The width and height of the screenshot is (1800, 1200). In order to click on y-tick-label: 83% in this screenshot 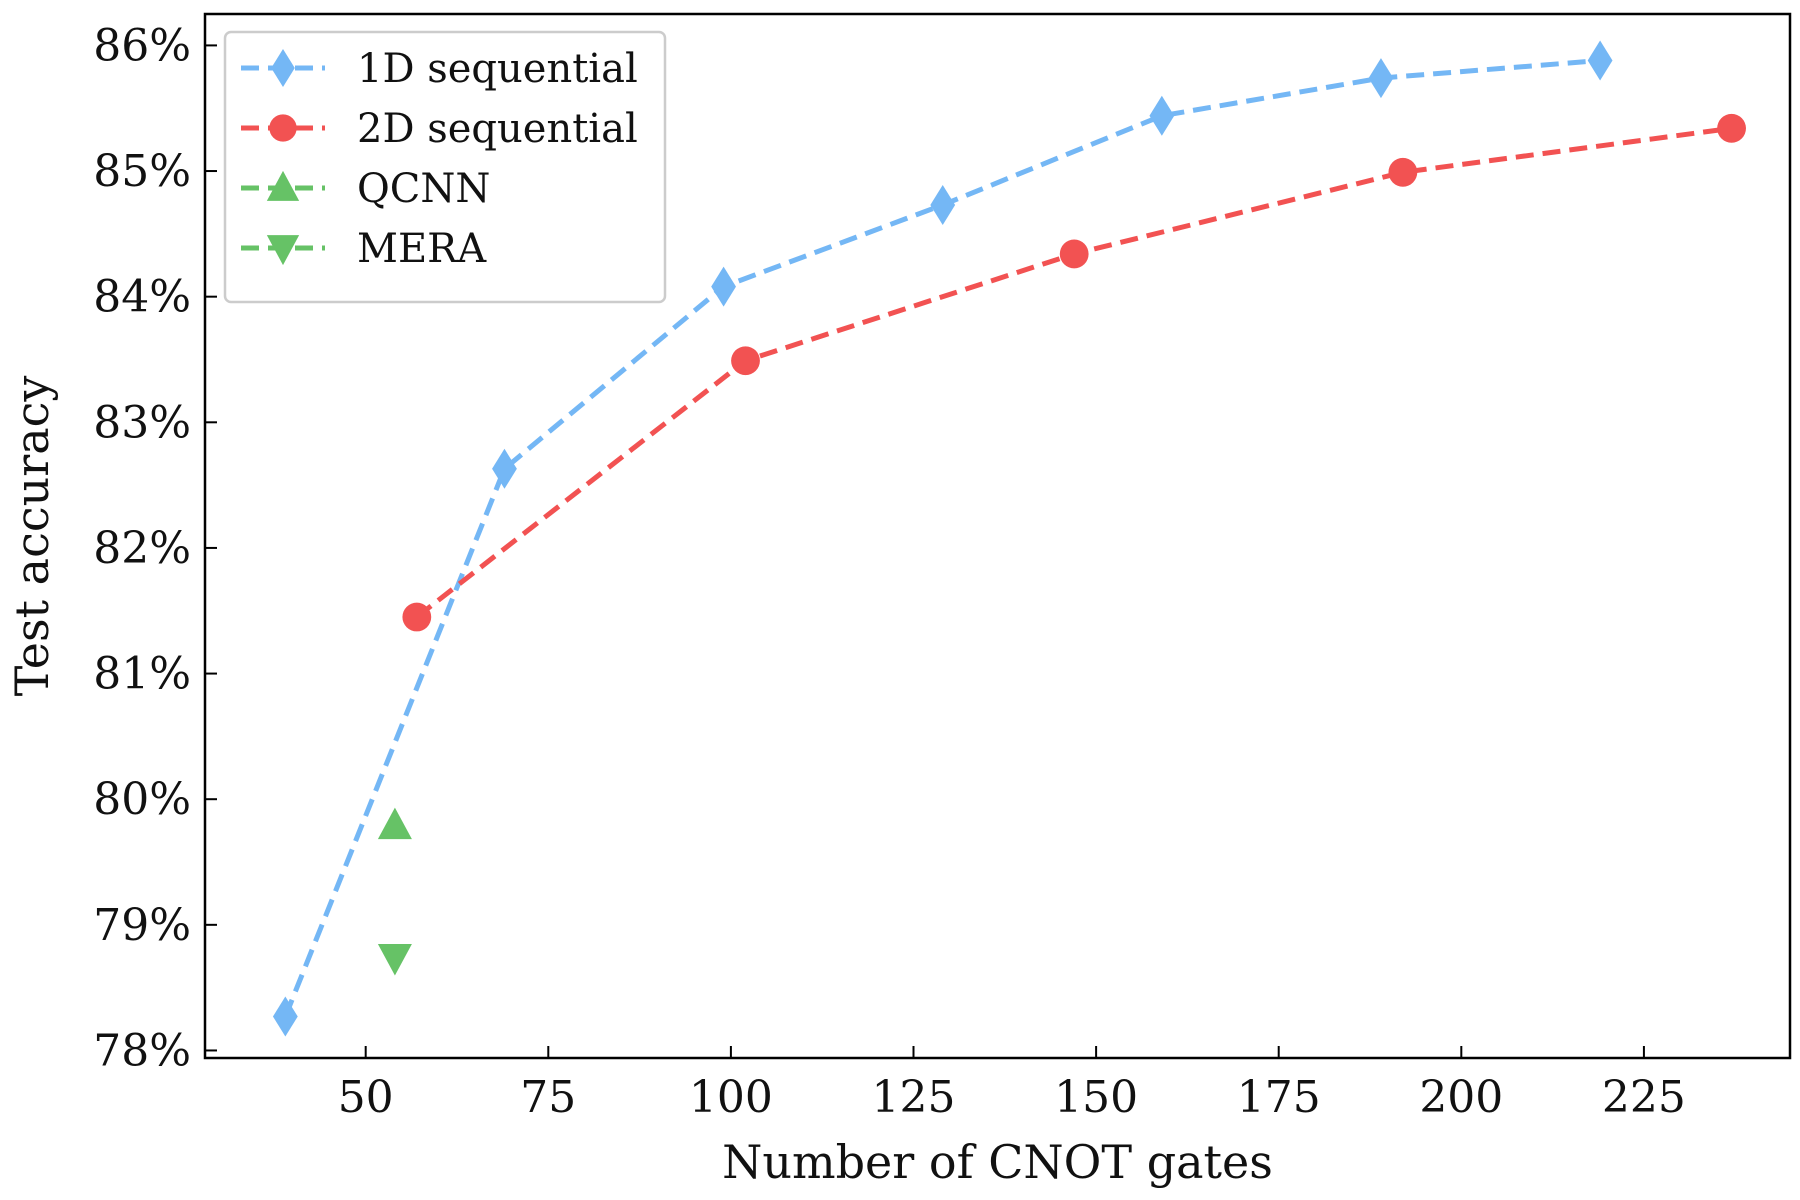, I will do `click(142, 422)`.